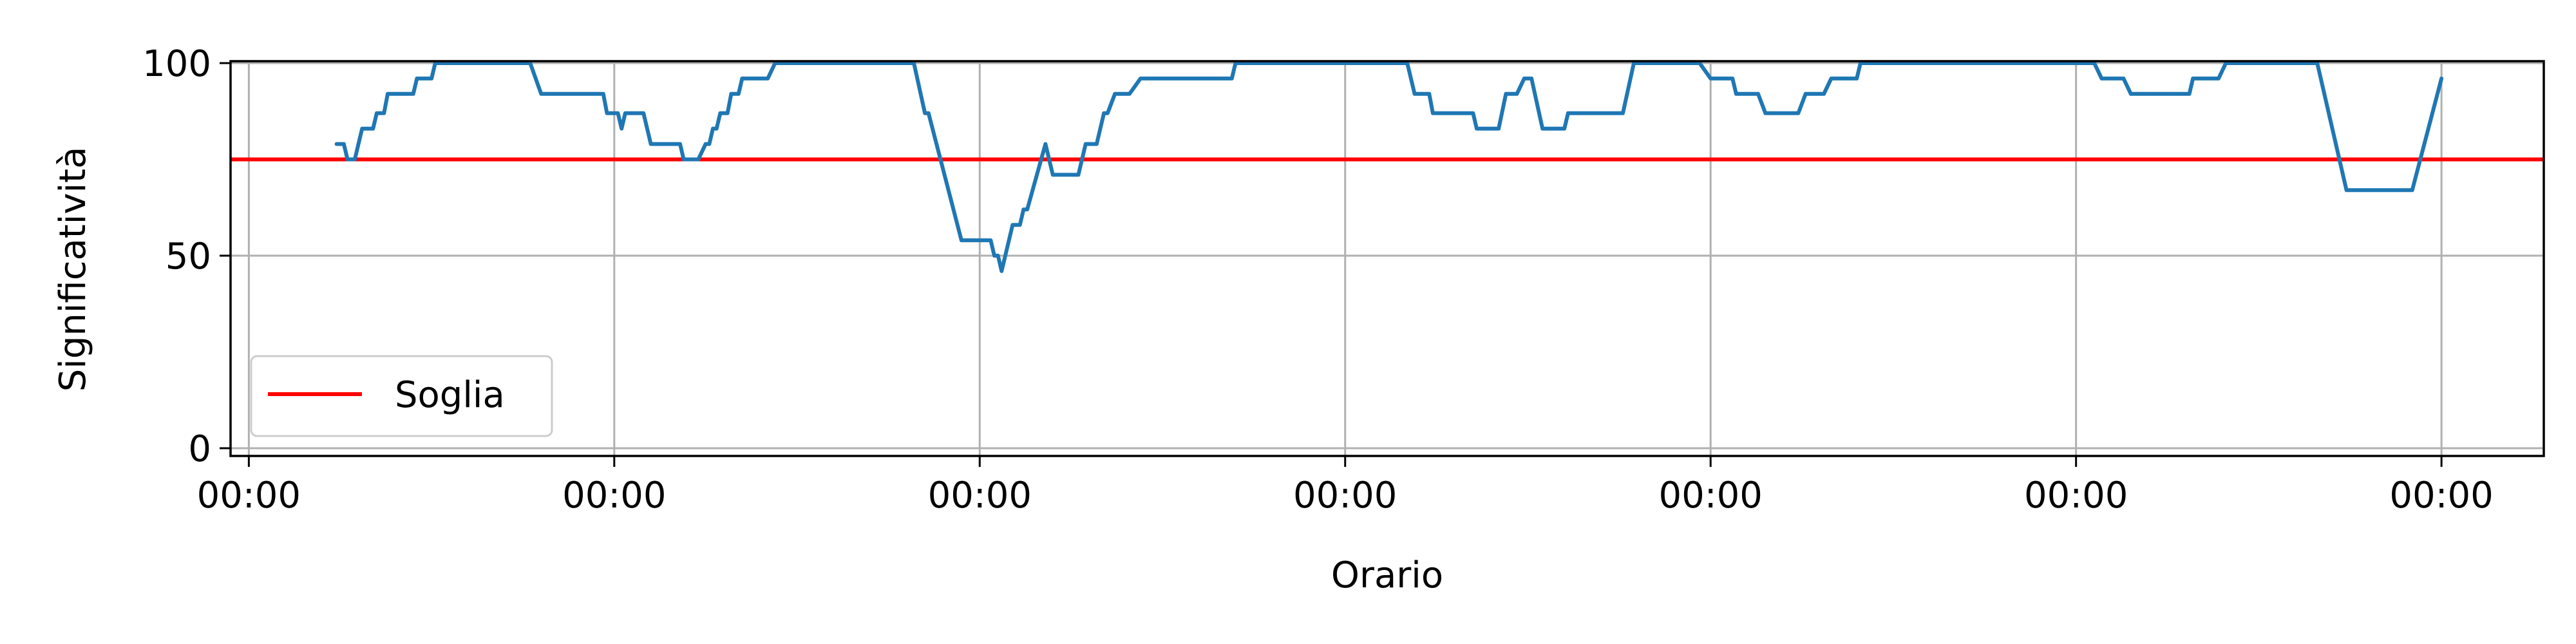 This screenshot has height=644, width=2576. What do you see at coordinates (199, 449) in the screenshot?
I see `y-tick-label: 0` at bounding box center [199, 449].